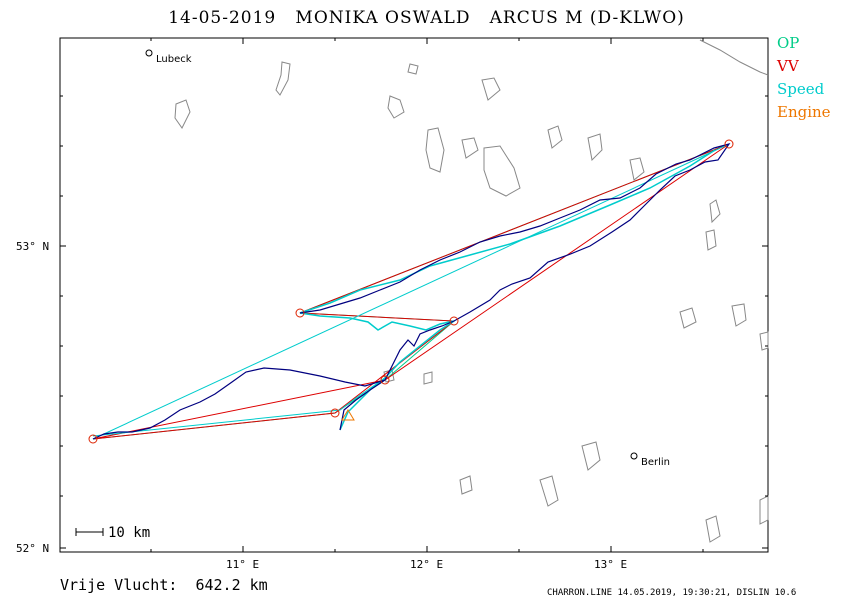  Describe the element at coordinates (32, 246) in the screenshot. I see `lat-label-53: 53° N` at that location.